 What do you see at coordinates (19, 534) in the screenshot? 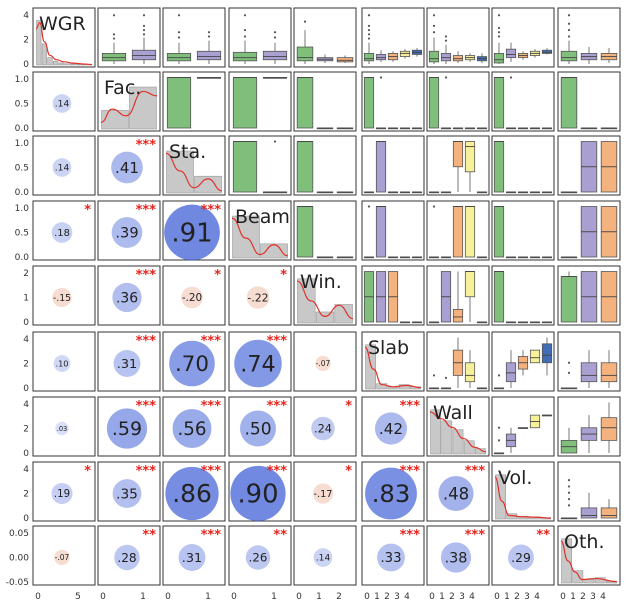
I see `y-tick-label: 0.05` at bounding box center [19, 534].